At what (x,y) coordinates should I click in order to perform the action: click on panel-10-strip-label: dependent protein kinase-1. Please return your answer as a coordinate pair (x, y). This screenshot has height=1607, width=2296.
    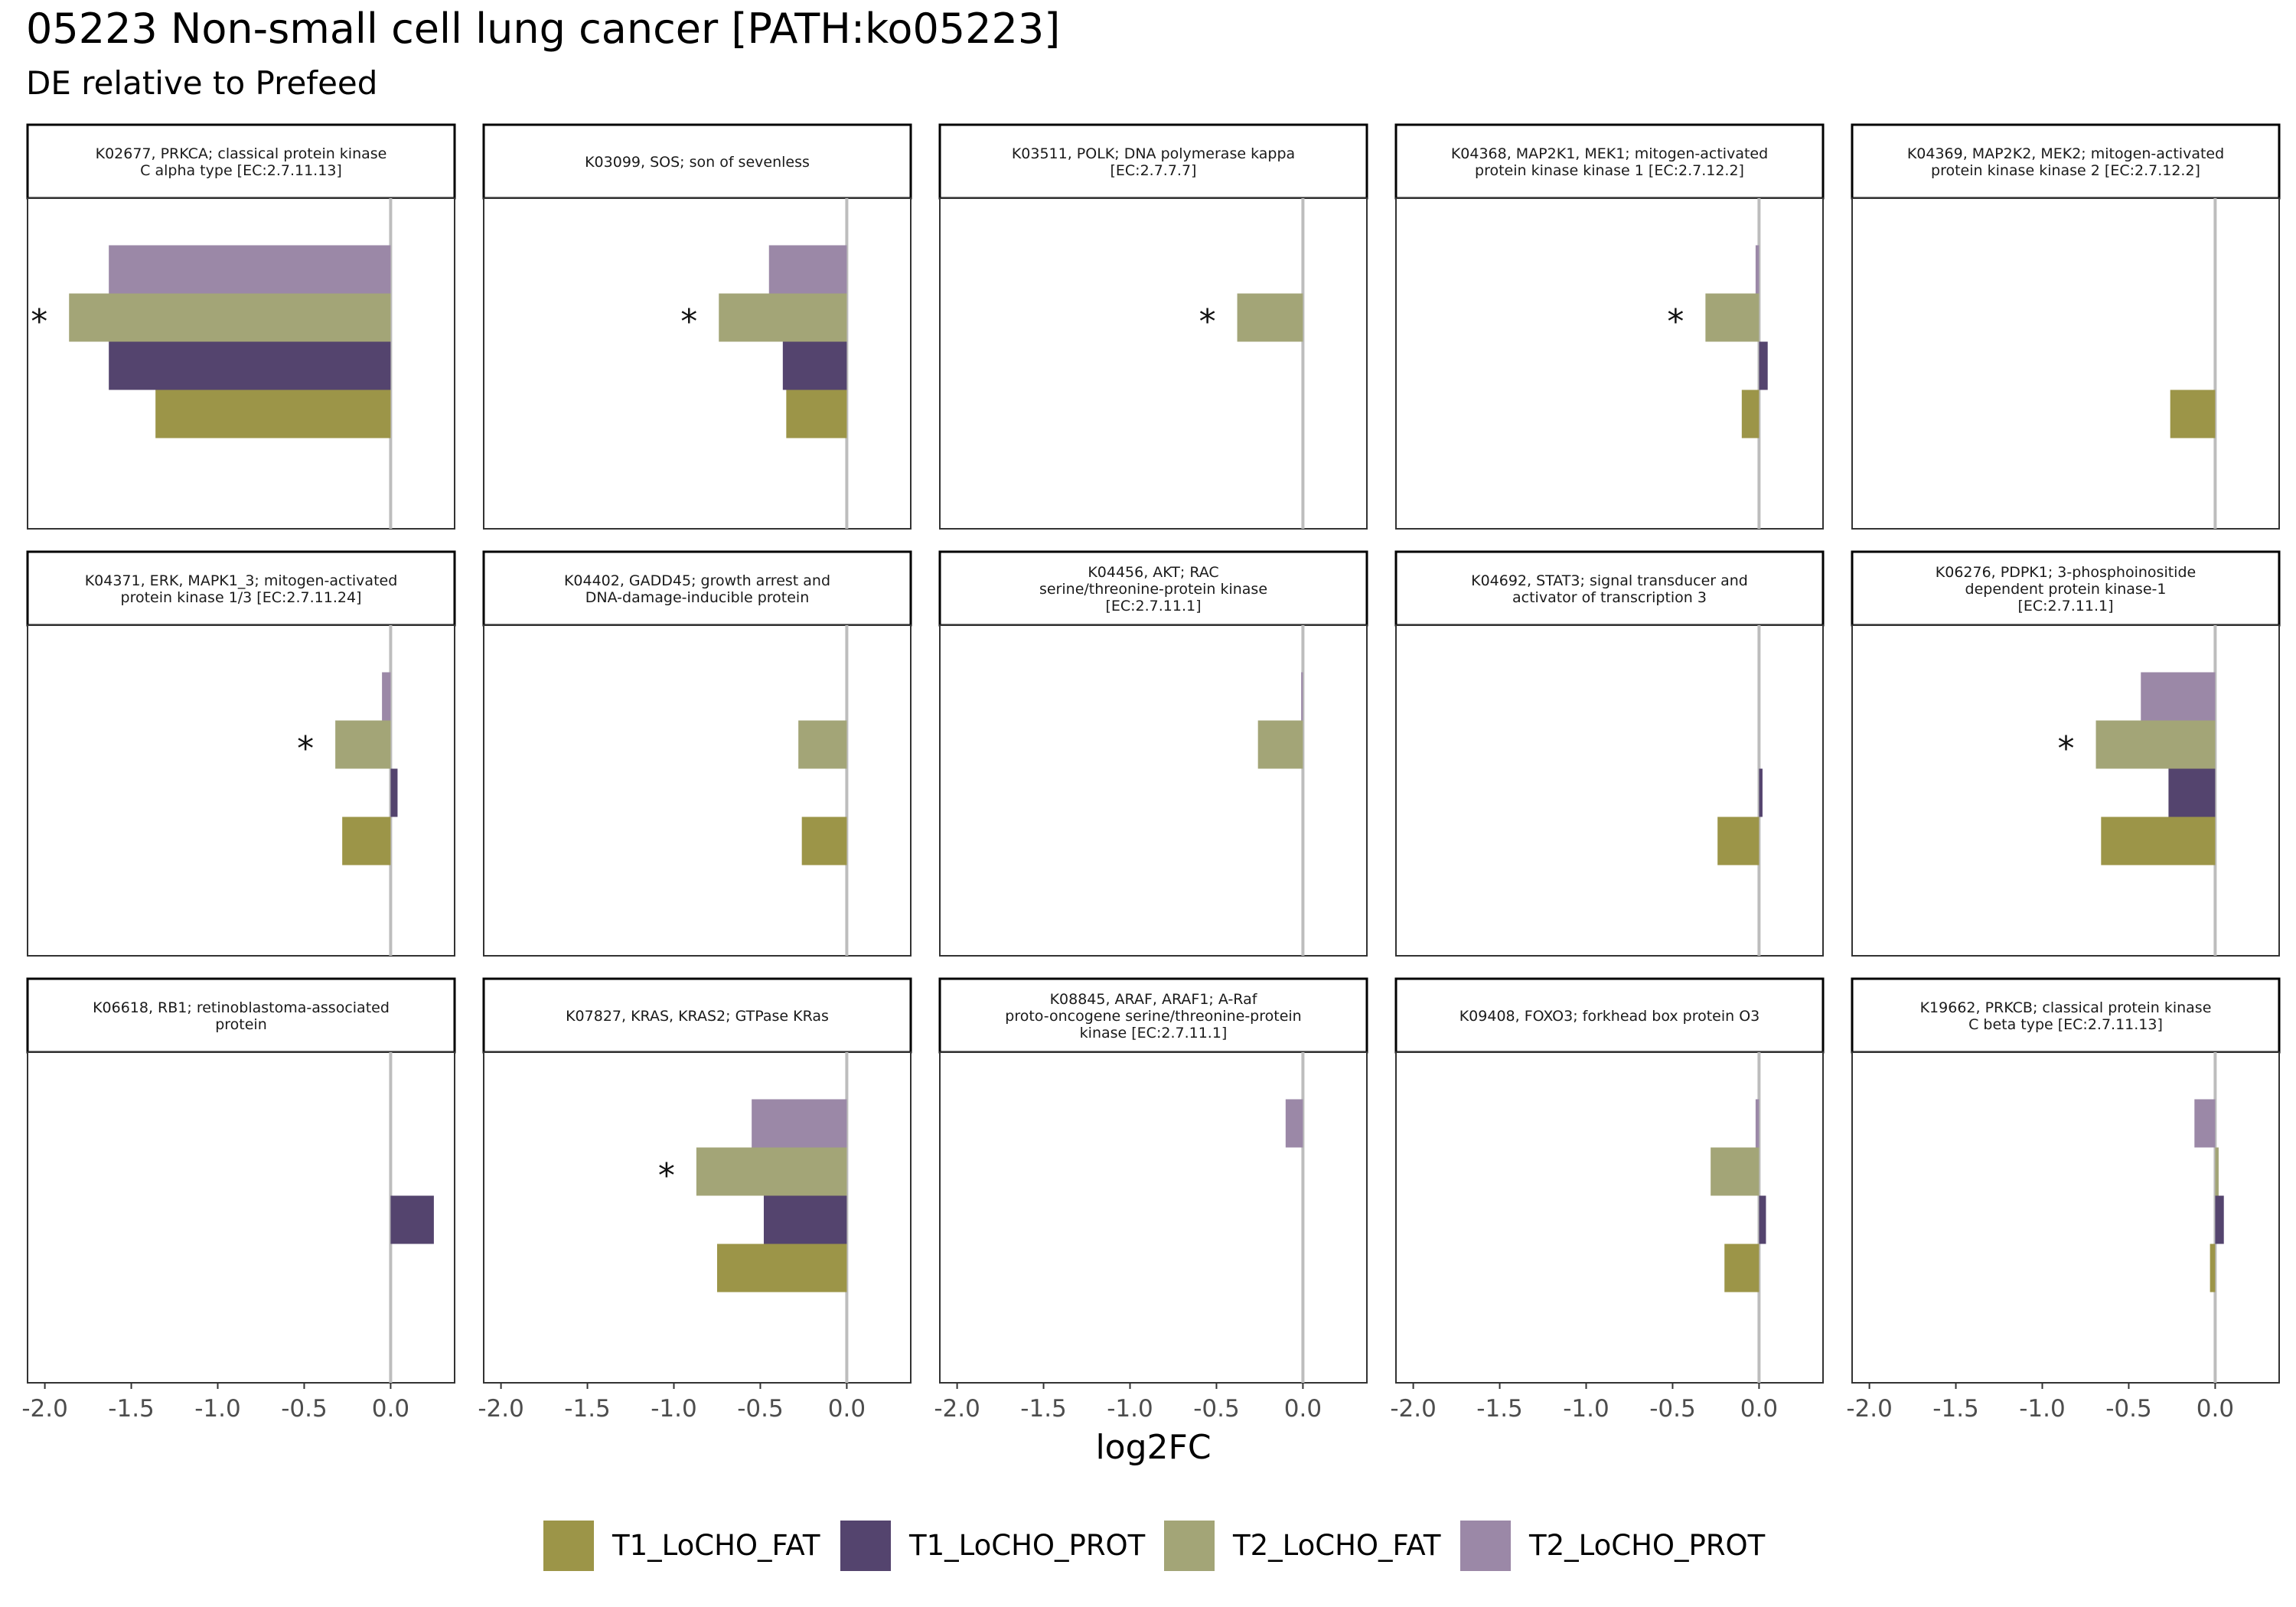
    Looking at the image, I should click on (2066, 589).